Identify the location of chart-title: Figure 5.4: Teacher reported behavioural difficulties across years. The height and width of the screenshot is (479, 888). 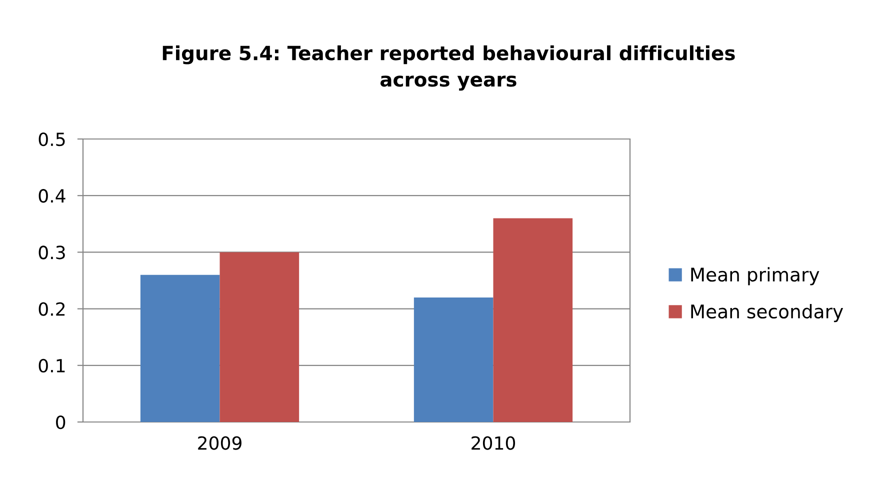
(448, 68).